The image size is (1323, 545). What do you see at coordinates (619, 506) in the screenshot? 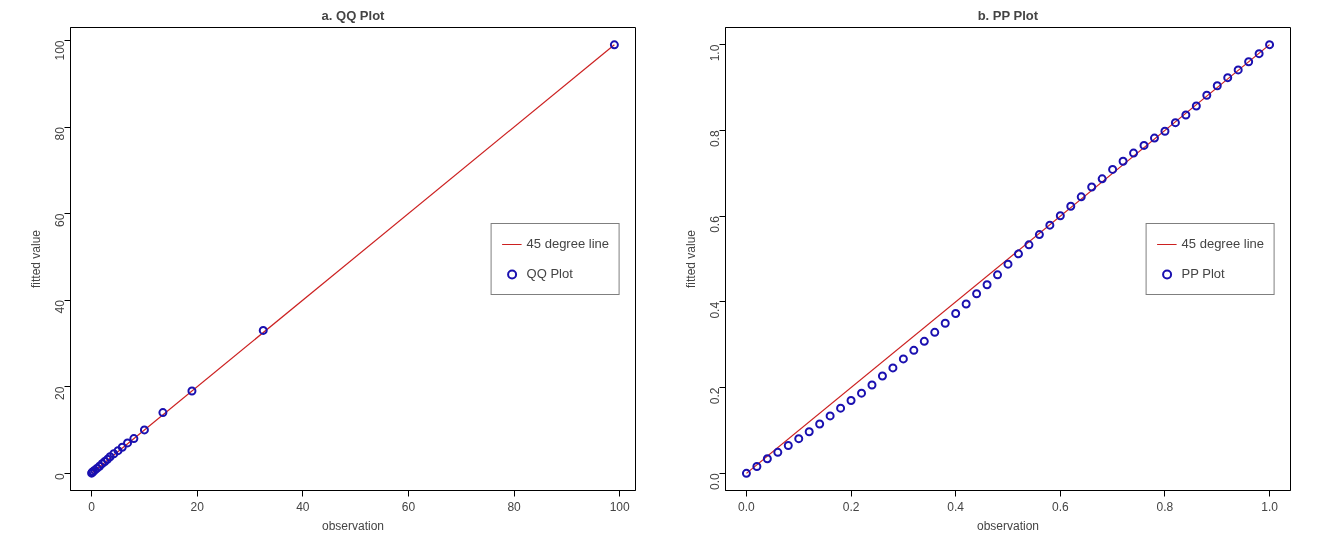
I see `x-tick-label: 100` at bounding box center [619, 506].